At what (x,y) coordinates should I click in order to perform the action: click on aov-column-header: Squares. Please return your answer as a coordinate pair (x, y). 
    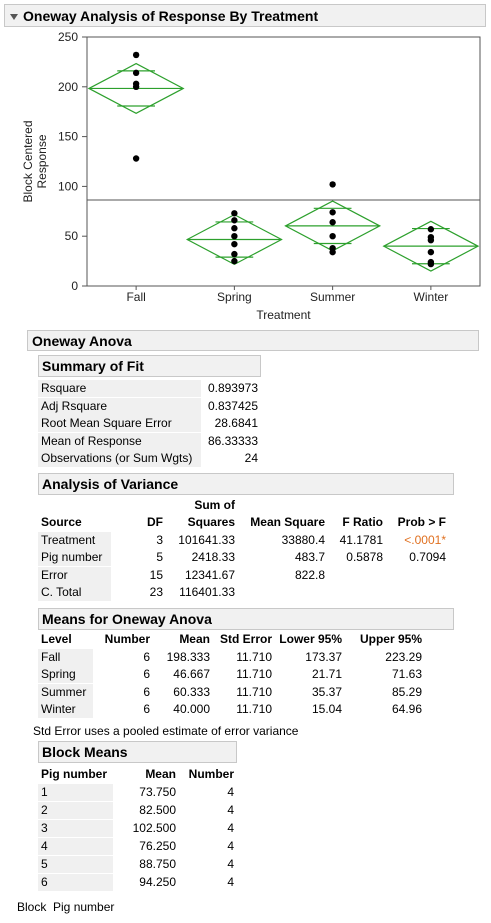
    Looking at the image, I should click on (211, 522).